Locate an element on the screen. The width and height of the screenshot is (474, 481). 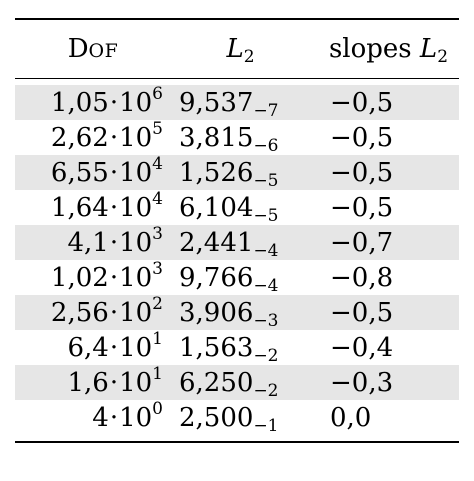
dof-mantissa: 1,6 is located at coordinates (88, 382).